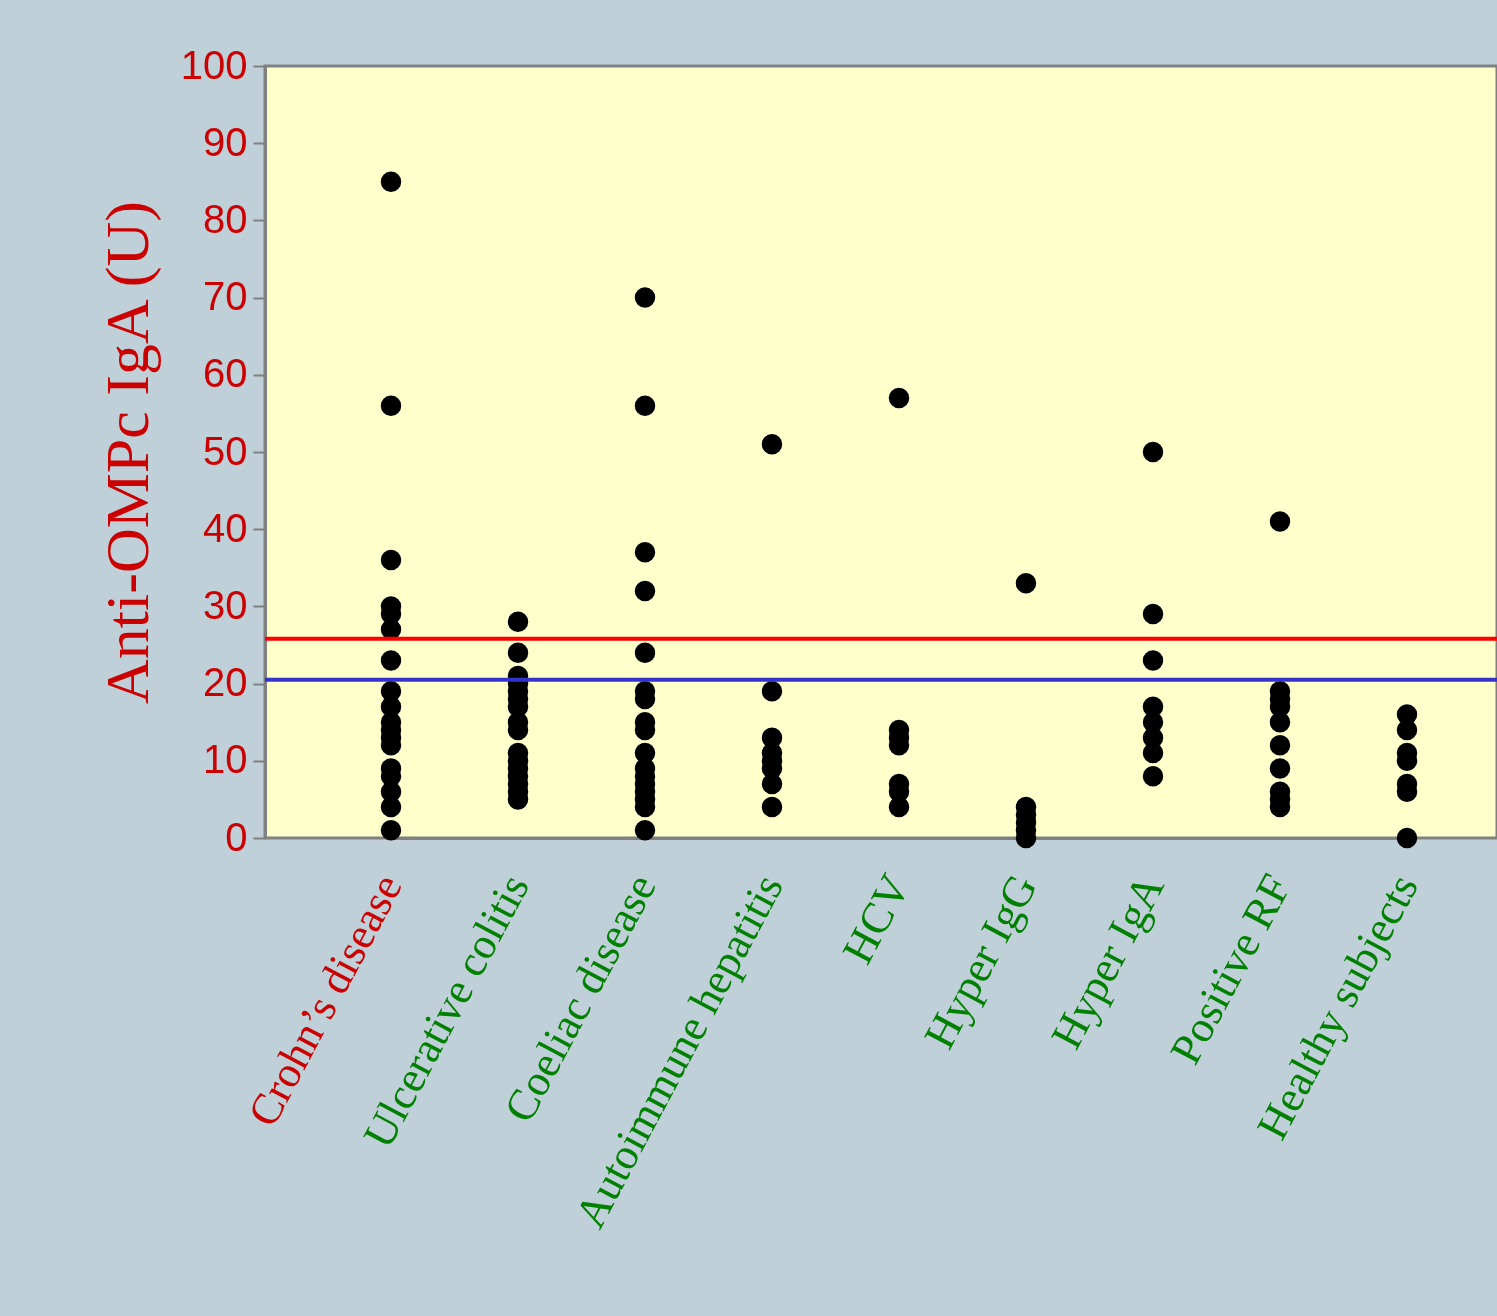 The height and width of the screenshot is (1316, 1497). I want to click on y-tick-label: 40, so click(225, 527).